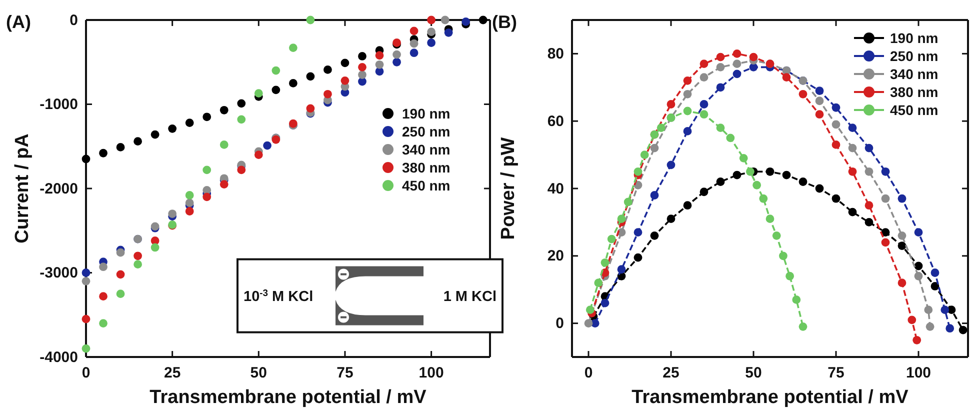 The height and width of the screenshot is (408, 976). I want to click on legend-label: 380 nm, so click(426, 167).